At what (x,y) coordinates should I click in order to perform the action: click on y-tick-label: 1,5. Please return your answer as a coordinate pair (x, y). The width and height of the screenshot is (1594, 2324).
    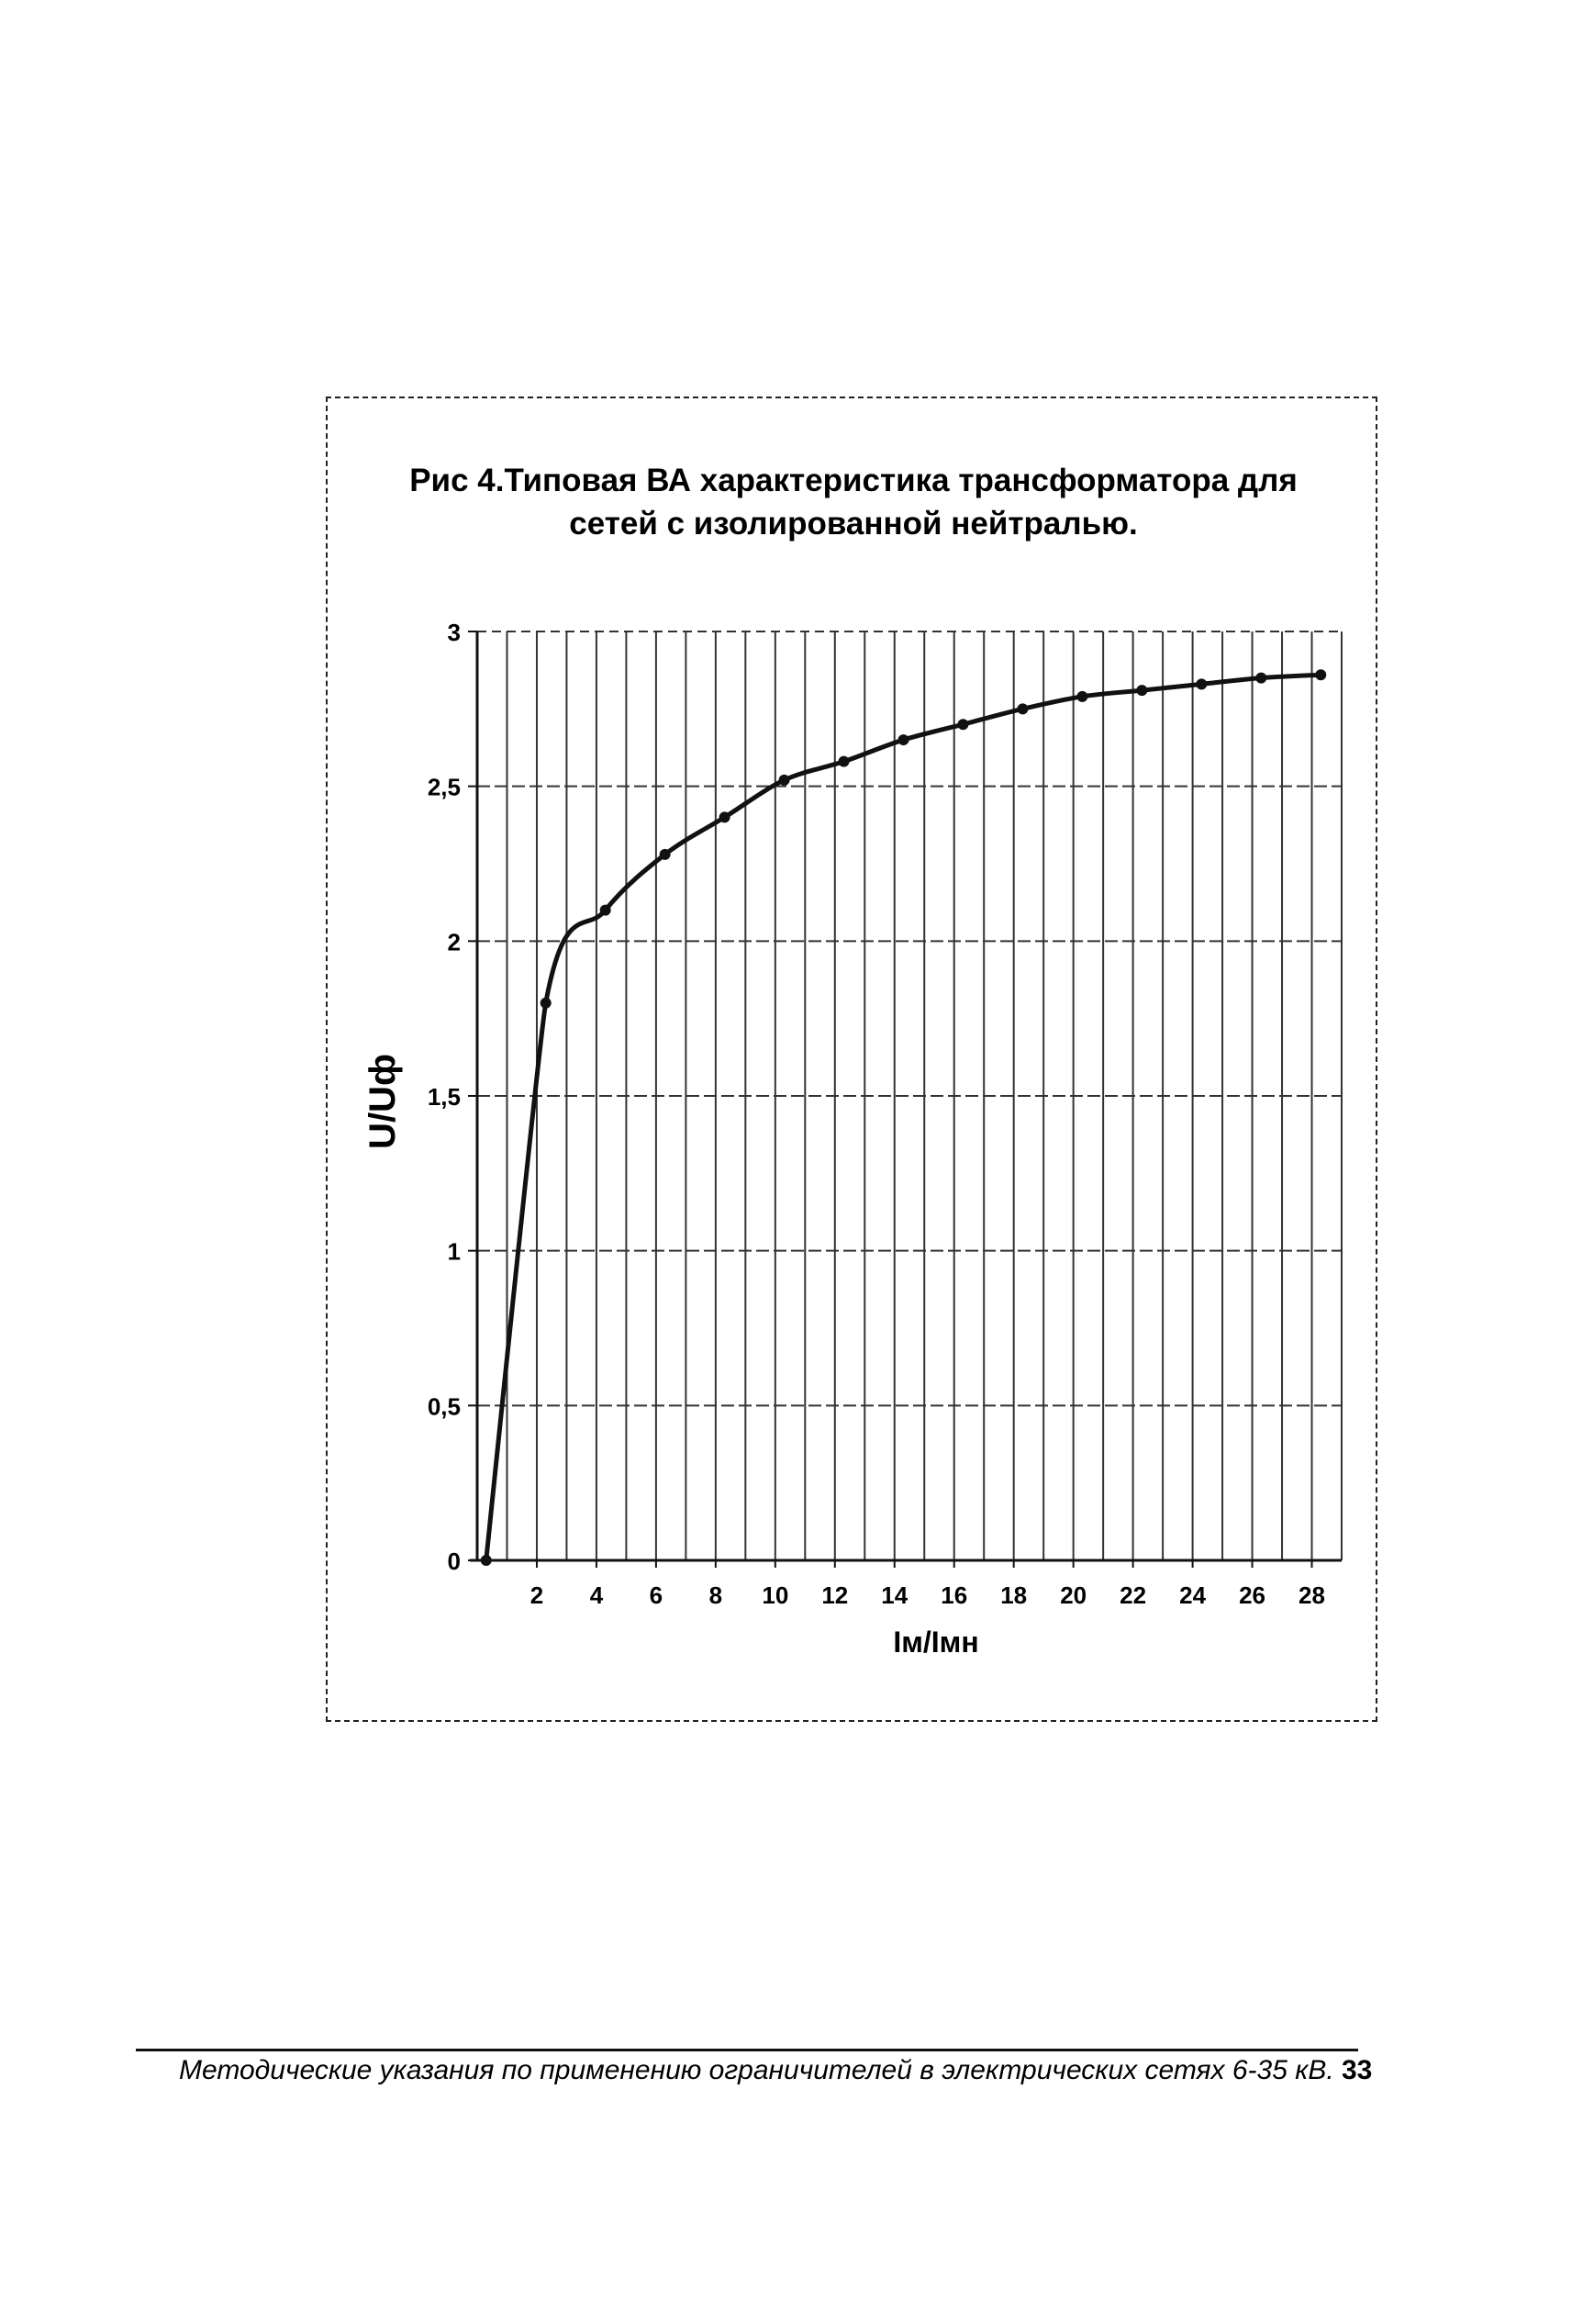
    Looking at the image, I should click on (444, 1097).